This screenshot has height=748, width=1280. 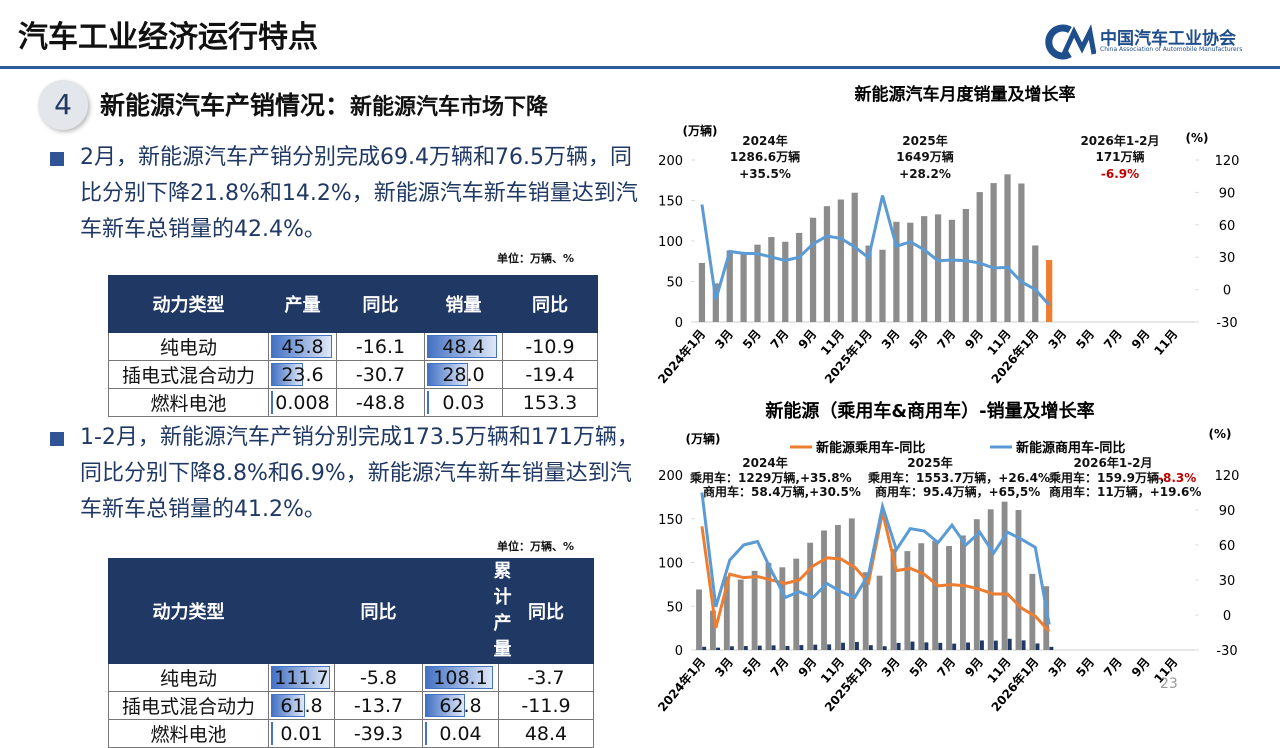 I want to click on header-cell: 动力类型, so click(x=188, y=304).